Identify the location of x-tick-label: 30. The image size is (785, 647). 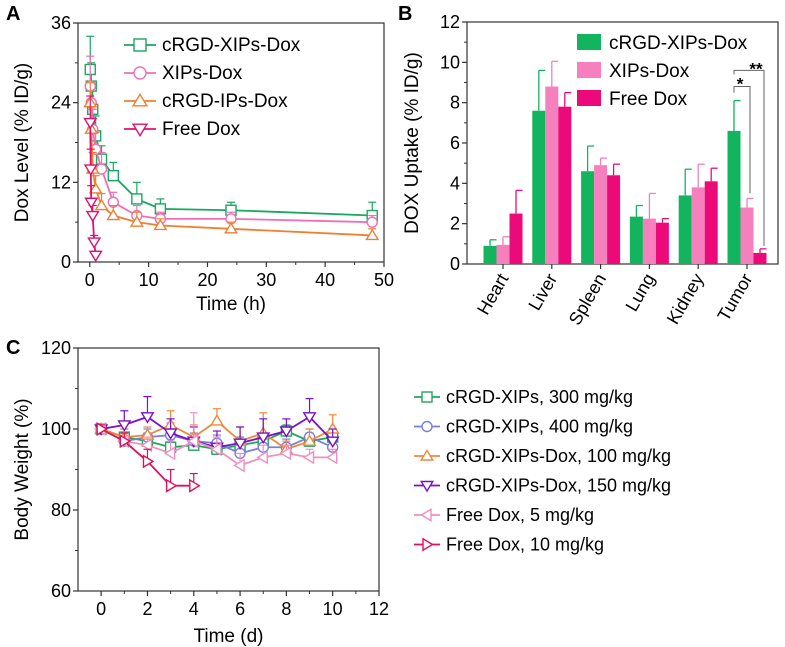
(266, 280).